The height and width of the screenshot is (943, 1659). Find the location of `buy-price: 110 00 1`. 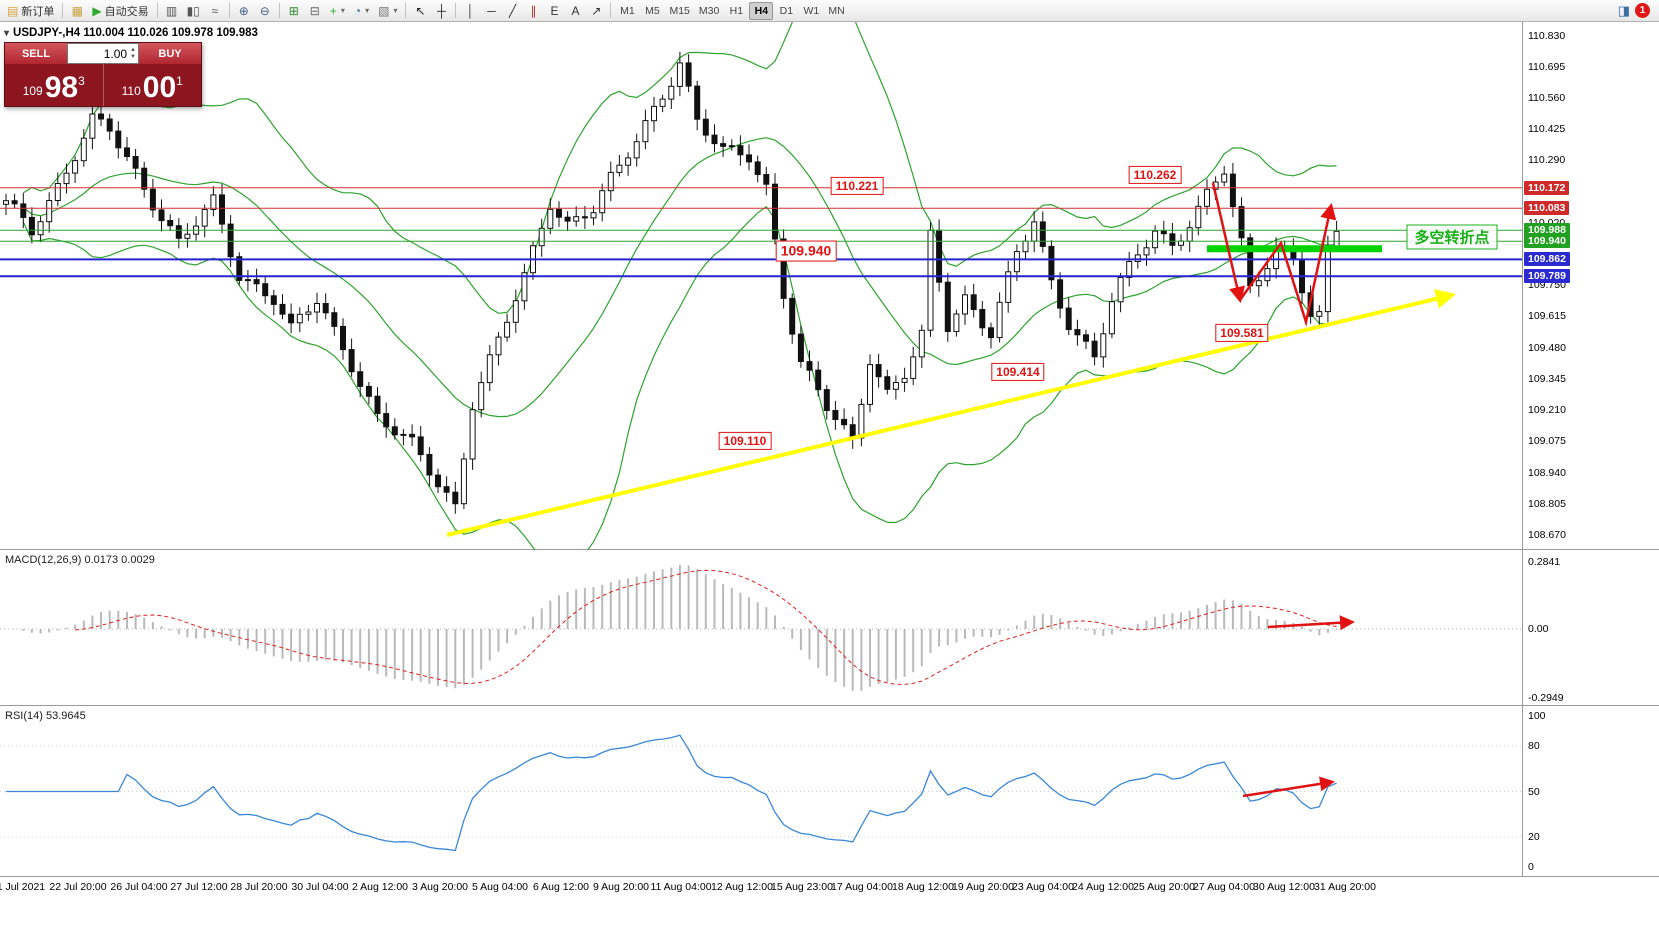

buy-price: 110 00 1 is located at coordinates (152, 85).